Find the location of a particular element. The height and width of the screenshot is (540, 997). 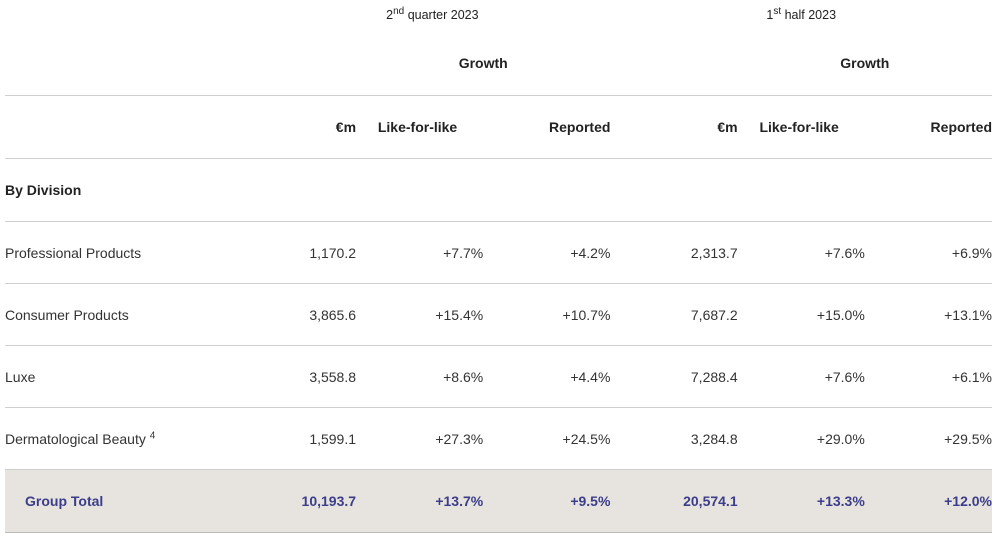

total-q2-eur: 10,193.7 is located at coordinates (305, 501).